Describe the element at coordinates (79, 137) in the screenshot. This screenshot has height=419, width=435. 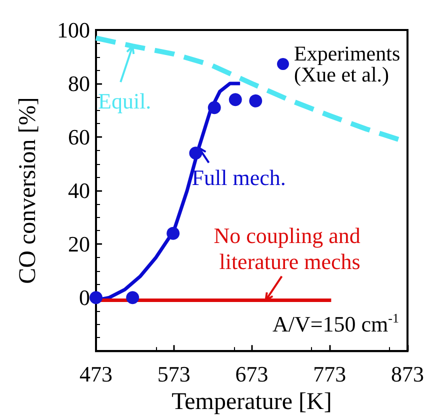
I see `y-tick-label: 60` at that location.